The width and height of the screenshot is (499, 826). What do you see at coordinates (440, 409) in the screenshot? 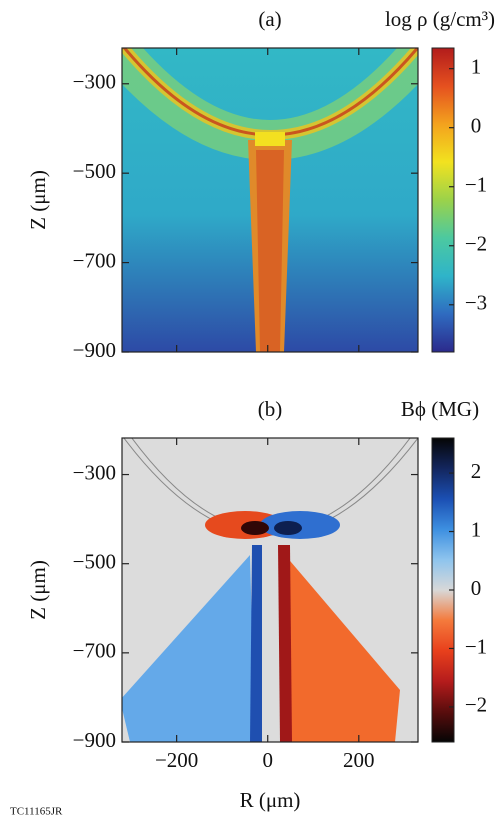
I see `colorbar-title: Bϕ (MG)` at bounding box center [440, 409].